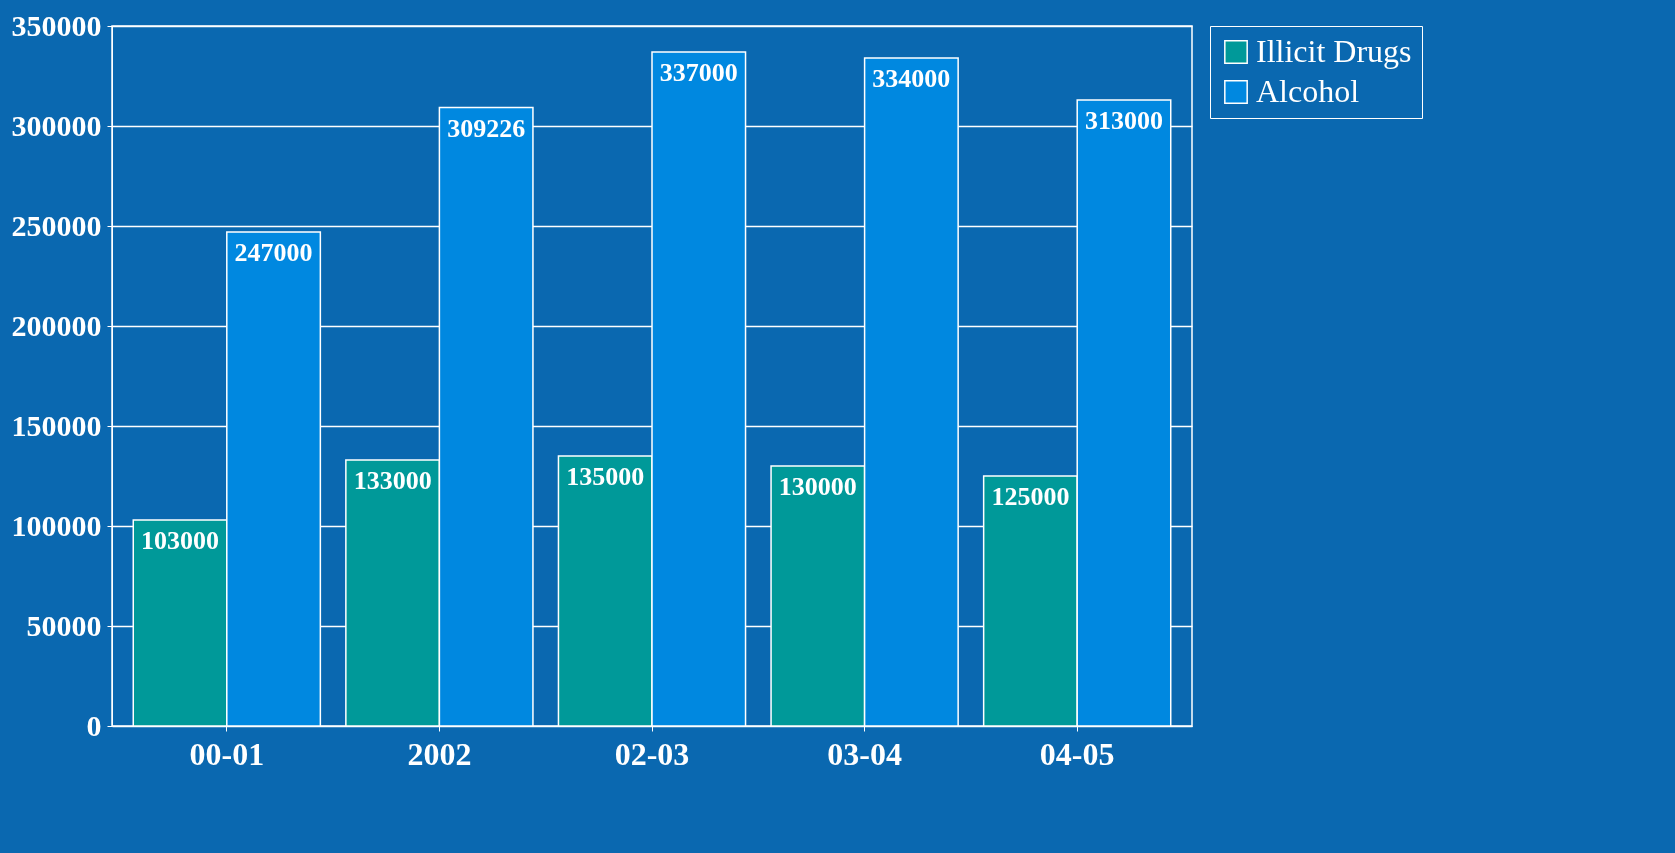  What do you see at coordinates (392, 480) in the screenshot?
I see `data-label: 133000` at bounding box center [392, 480].